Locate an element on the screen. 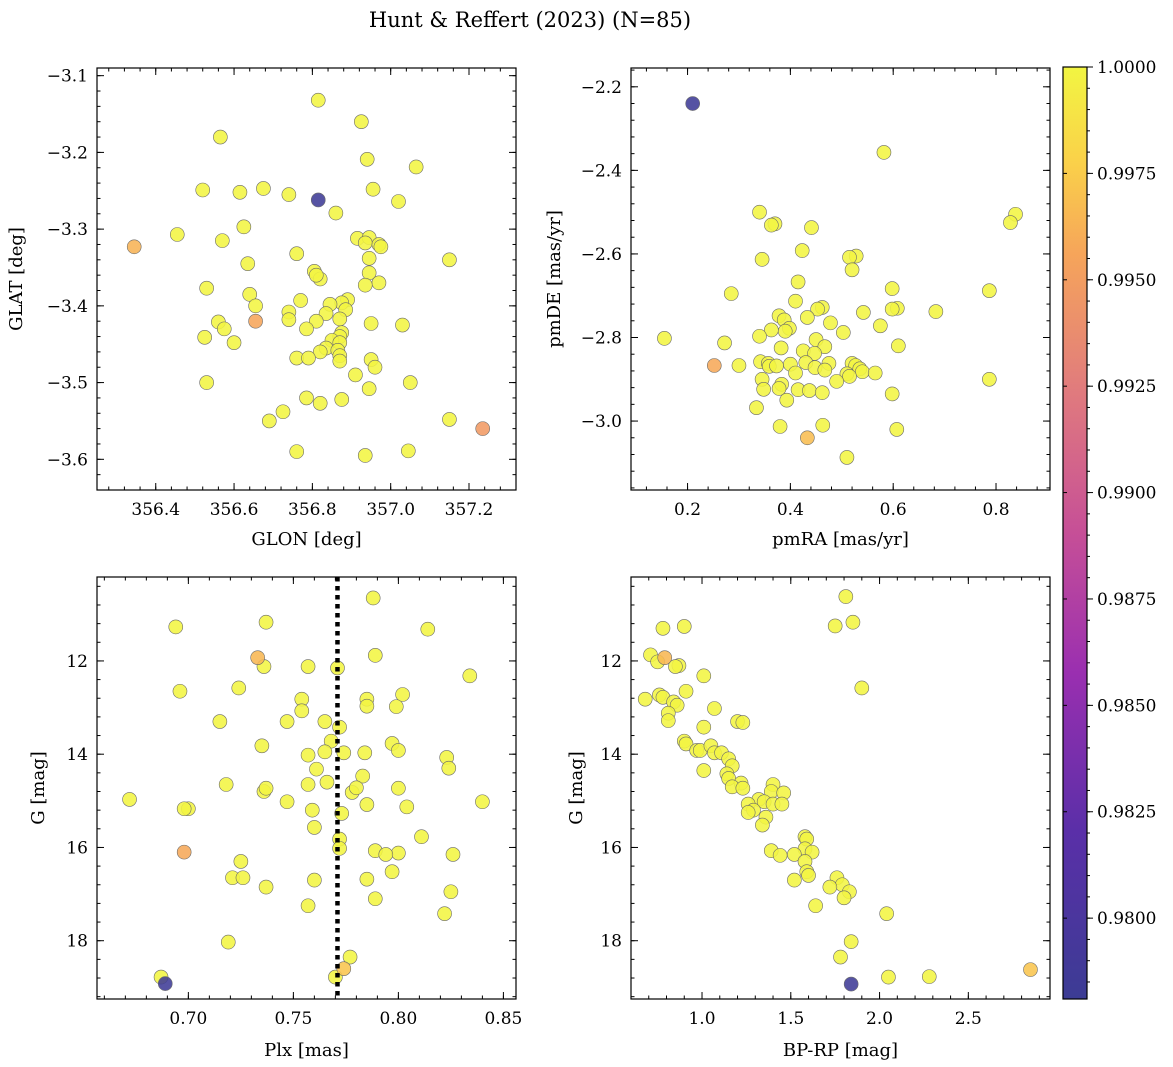 The image size is (1173, 1067). x-axis-label: pmRA [mas/yr] is located at coordinates (840, 539).